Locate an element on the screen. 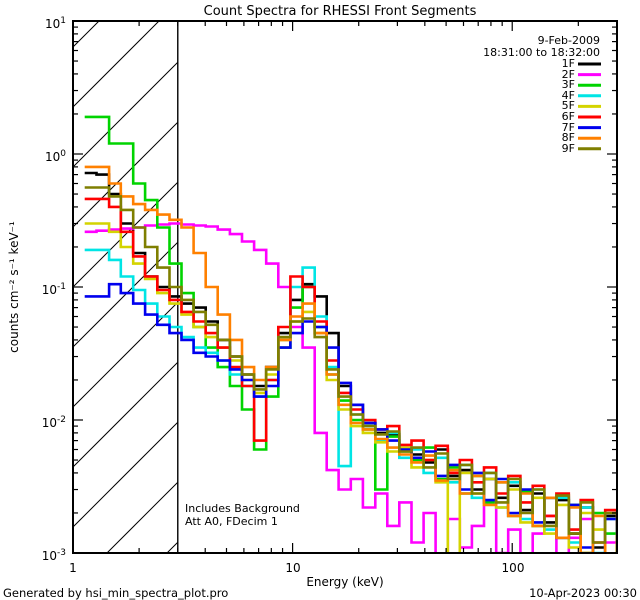 The height and width of the screenshot is (600, 640). y-tick-label-1e1: 10¹ is located at coordinates (55, 23).